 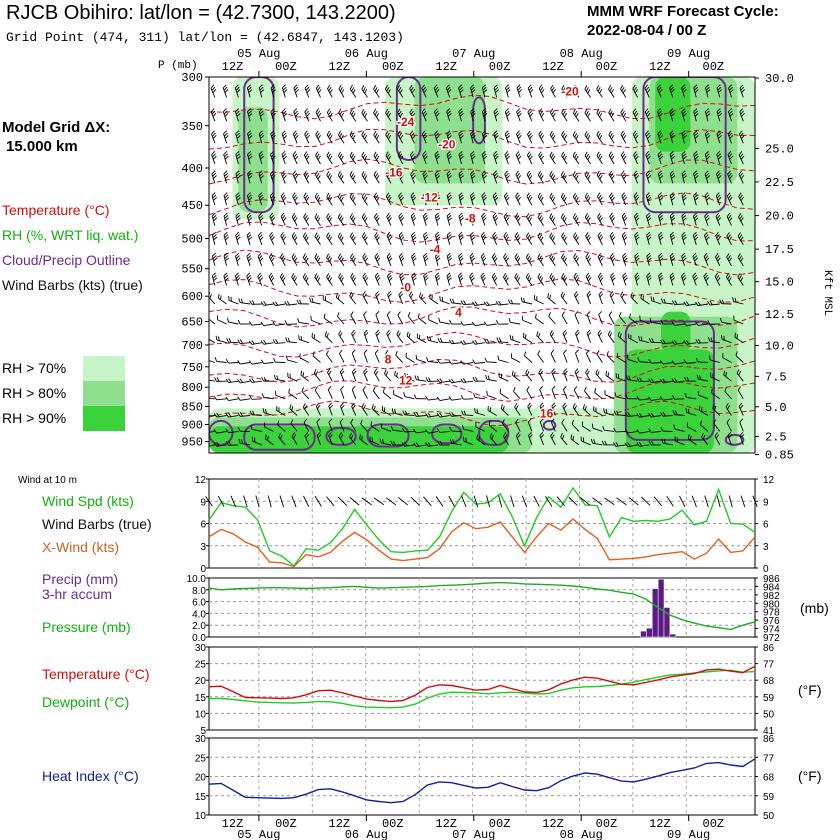 What do you see at coordinates (482, 607) in the screenshot?
I see `precip-panel-frame` at bounding box center [482, 607].